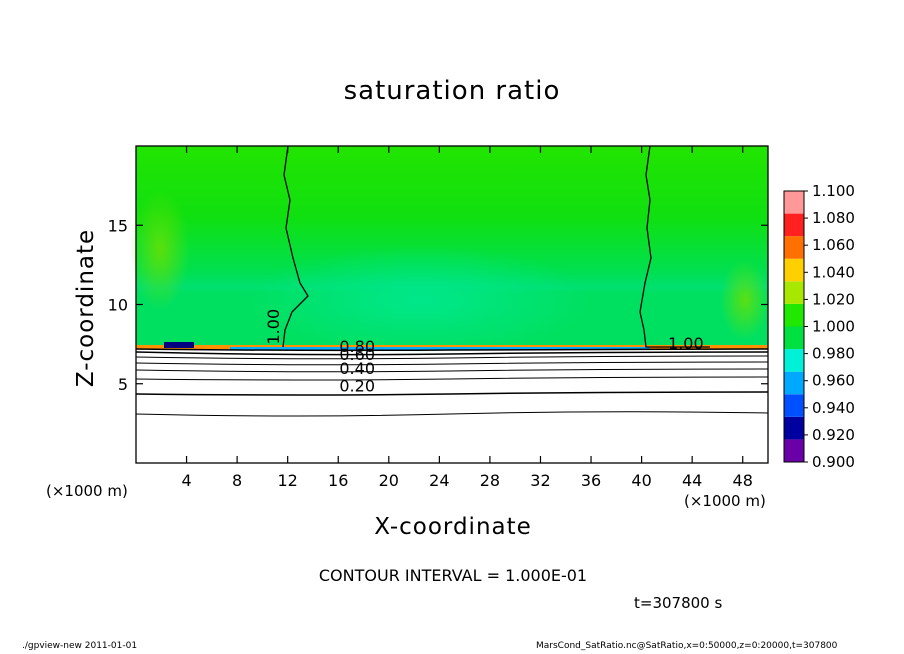 The height and width of the screenshot is (654, 904). What do you see at coordinates (439, 480) in the screenshot?
I see `x-tick-label: 24` at bounding box center [439, 480].